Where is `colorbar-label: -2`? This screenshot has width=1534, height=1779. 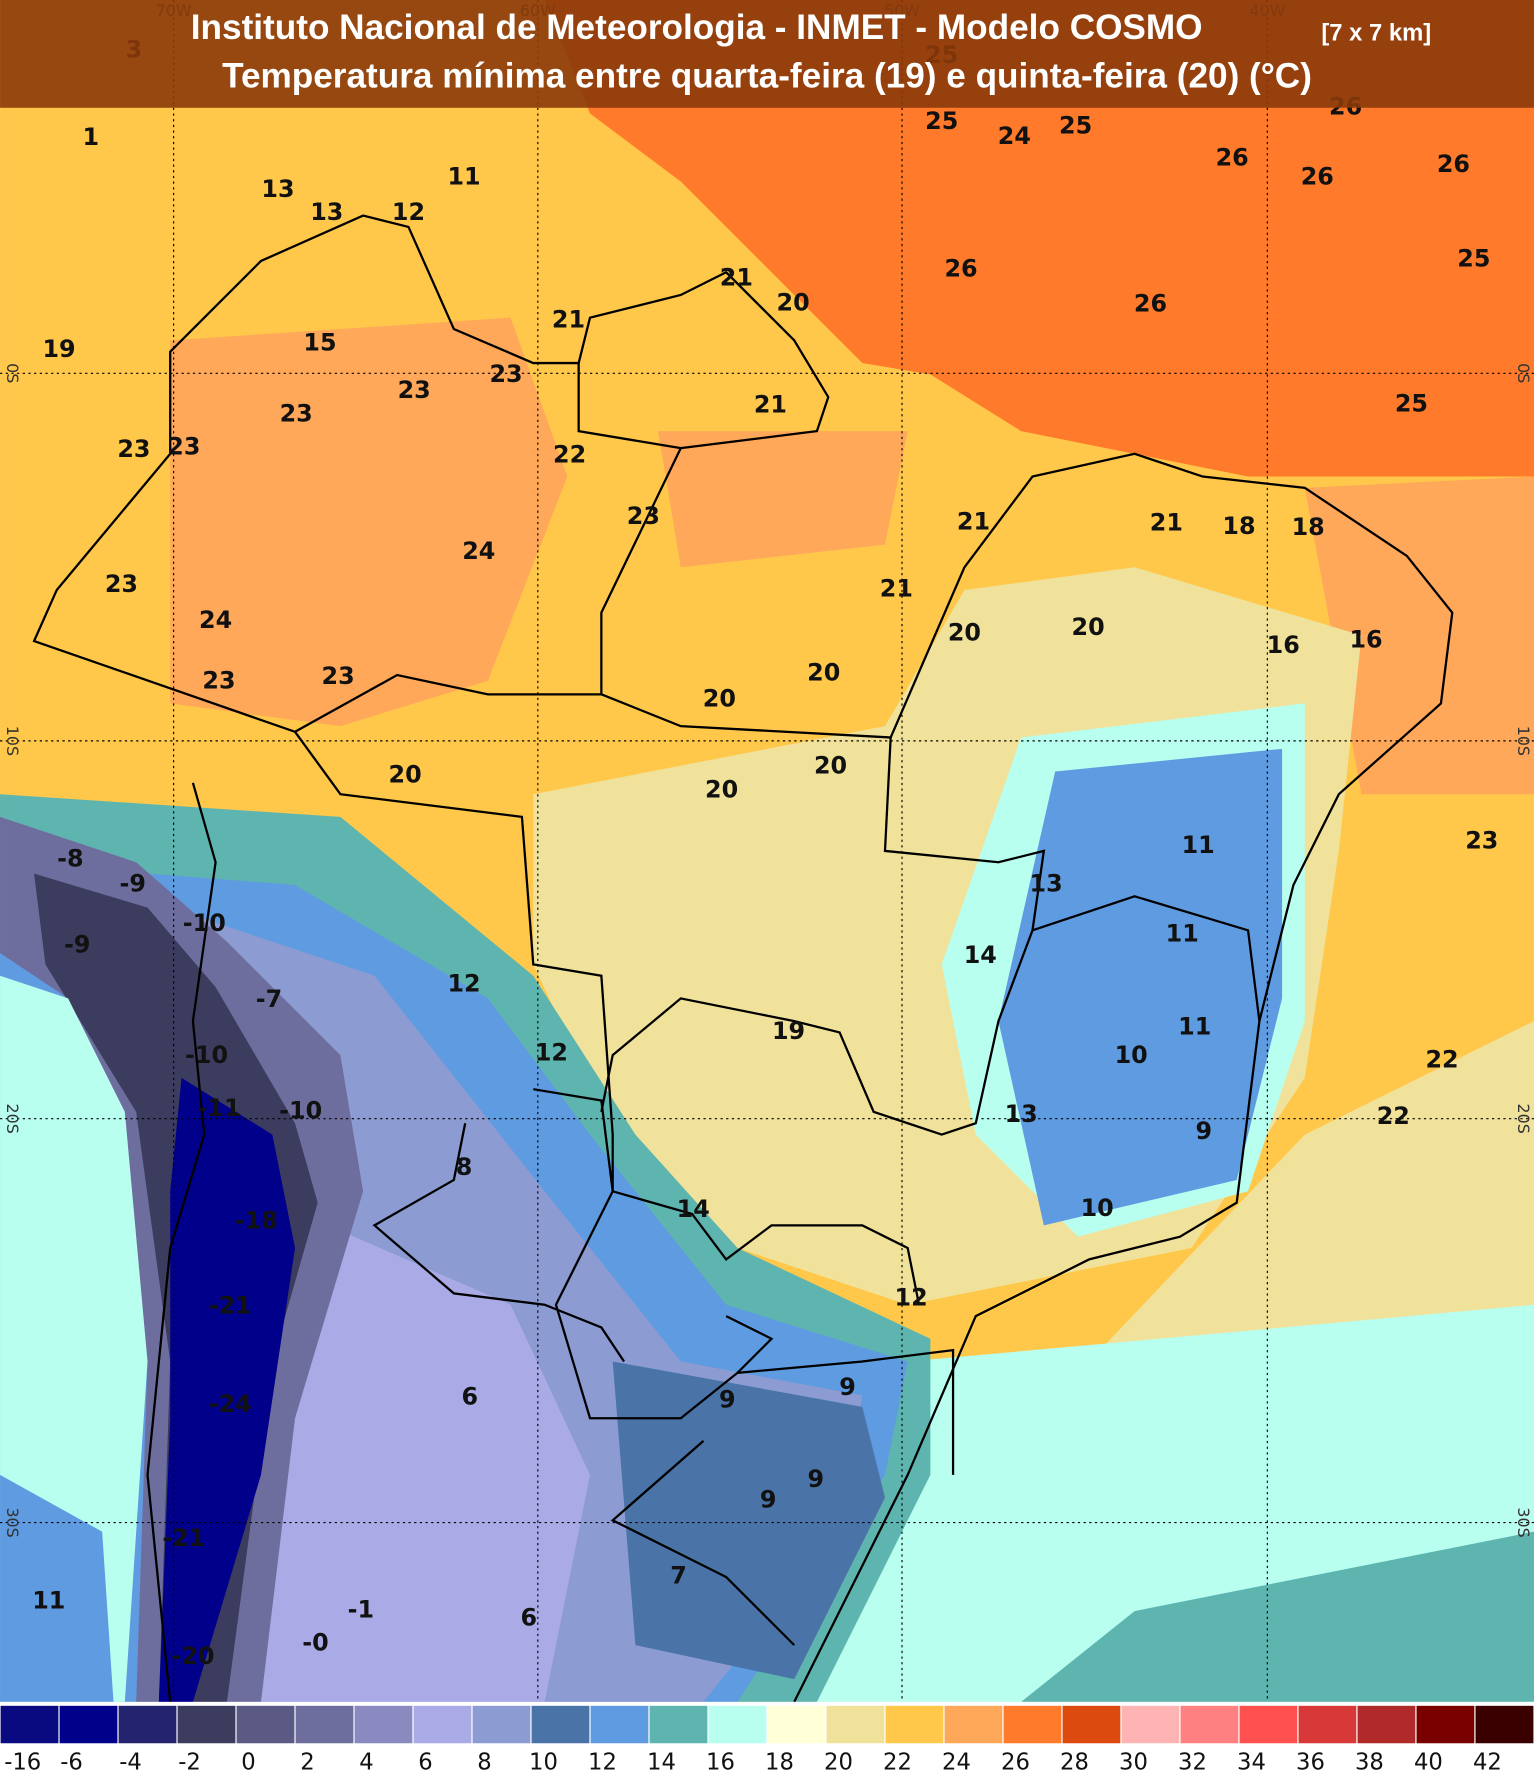
colorbar-label: -2 is located at coordinates (189, 1763).